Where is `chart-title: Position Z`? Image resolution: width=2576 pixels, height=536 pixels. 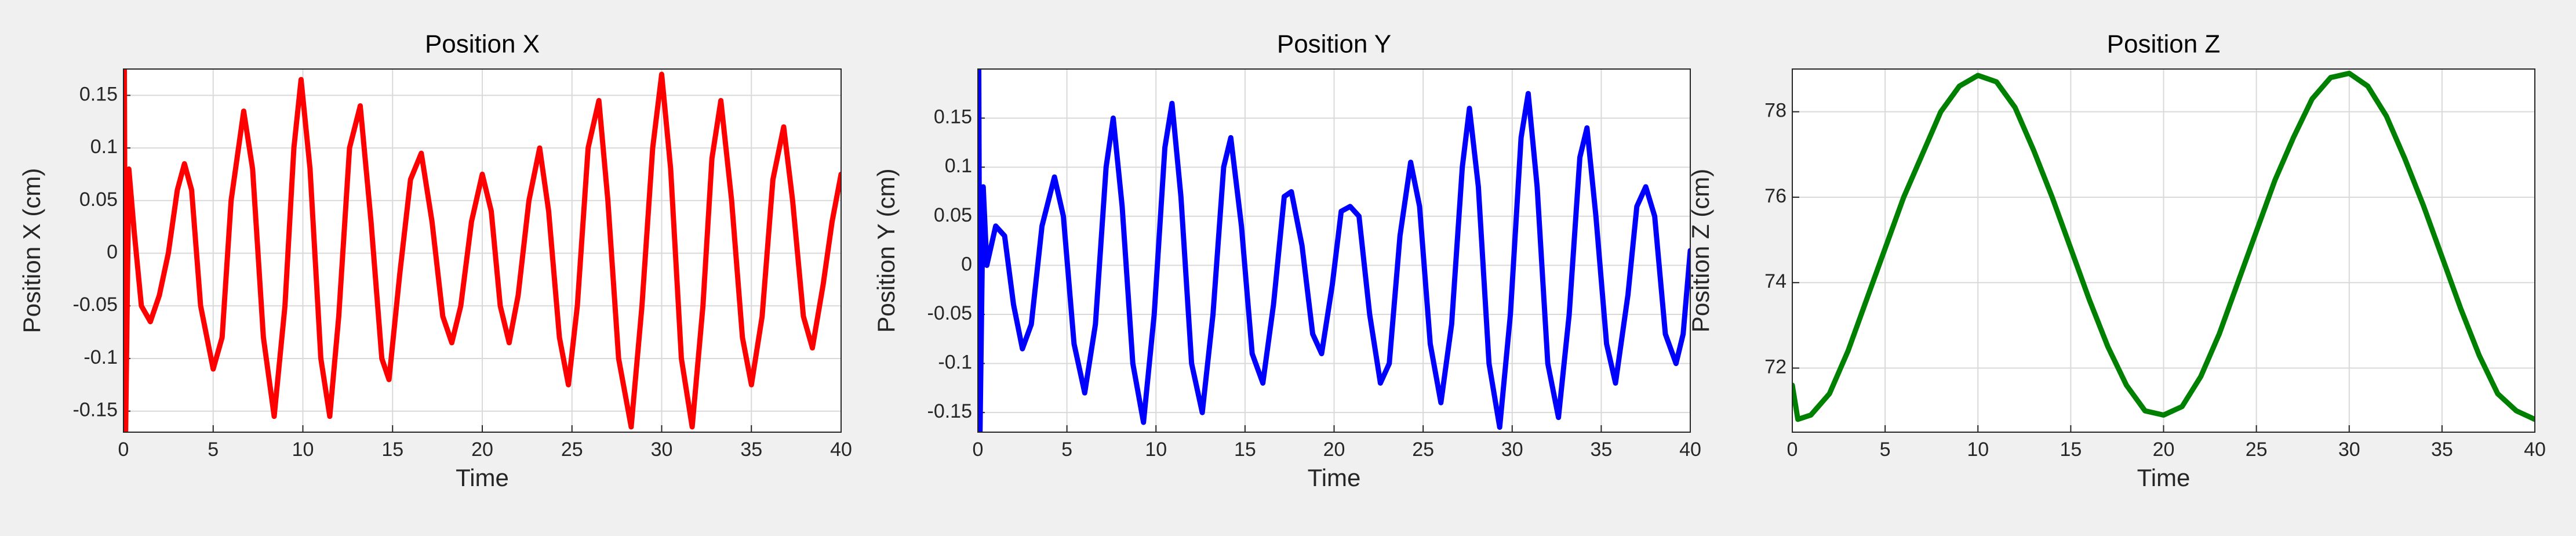
chart-title: Position Z is located at coordinates (2164, 44).